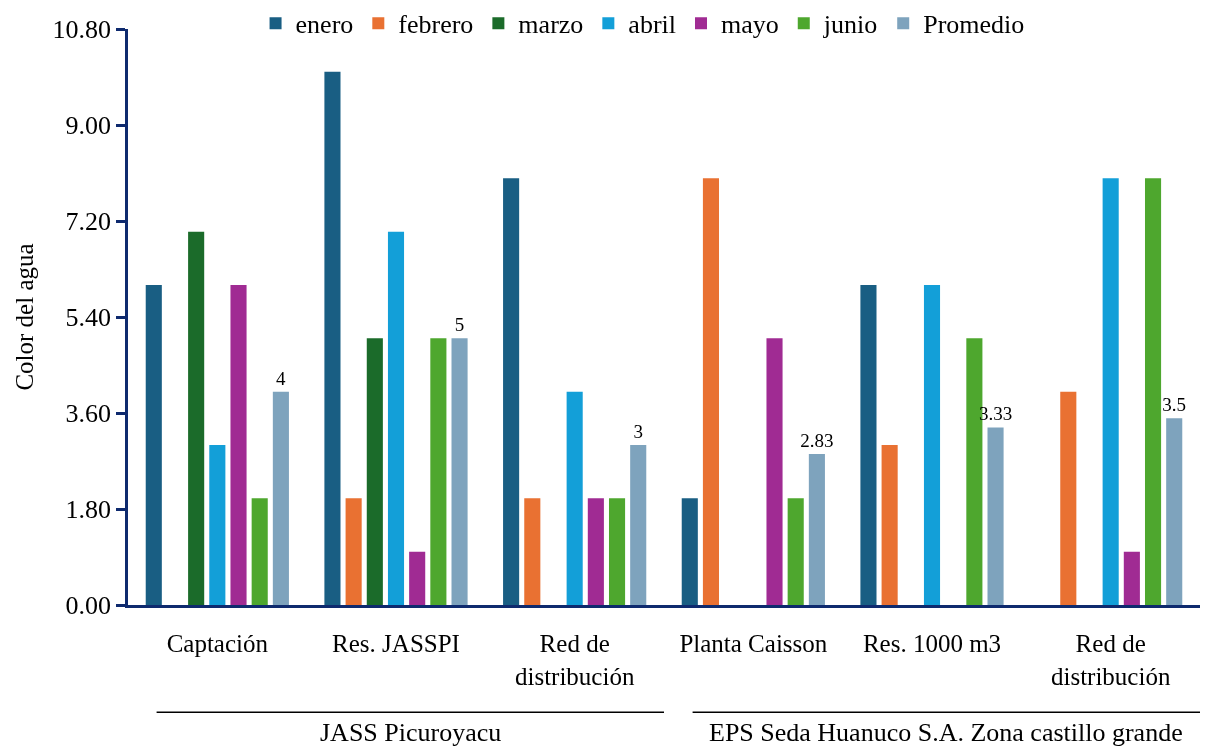 This screenshot has height=747, width=1211. I want to click on y-tick-label: 5.40, so click(88, 318).